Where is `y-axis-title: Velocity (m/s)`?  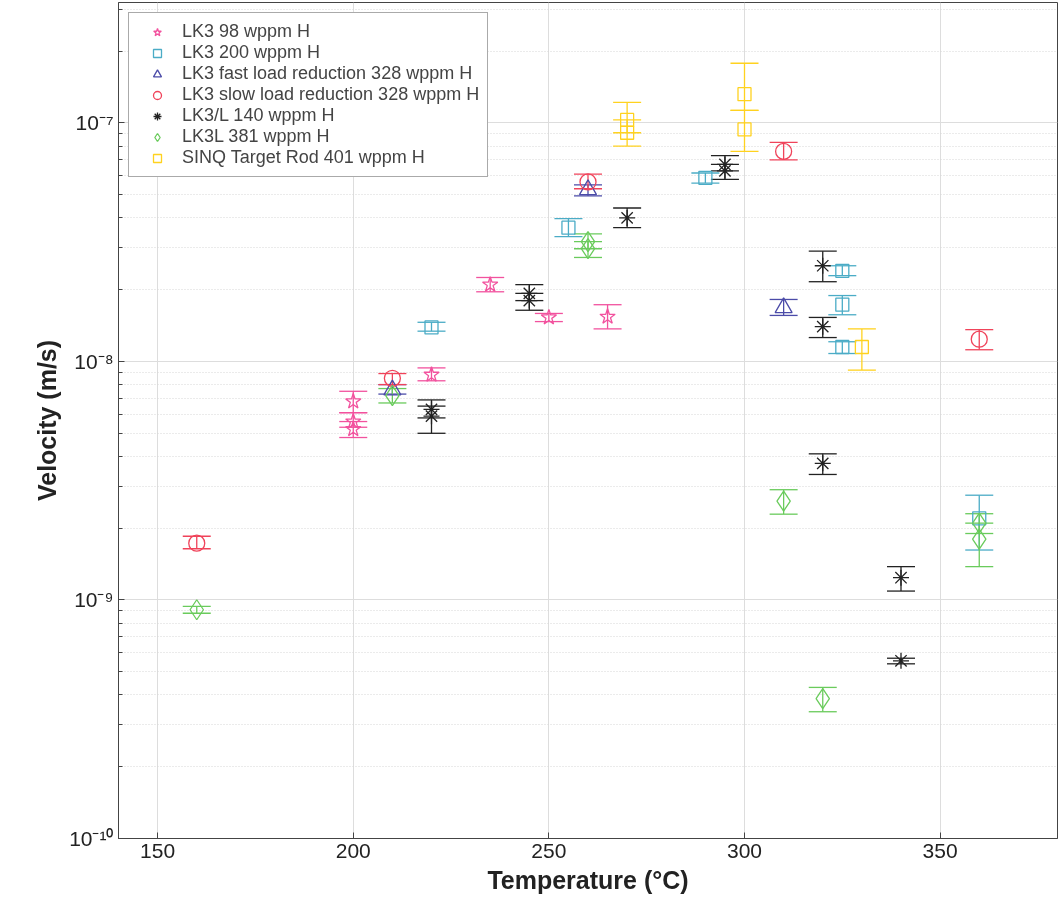 y-axis-title: Velocity (m/s) is located at coordinates (47, 420).